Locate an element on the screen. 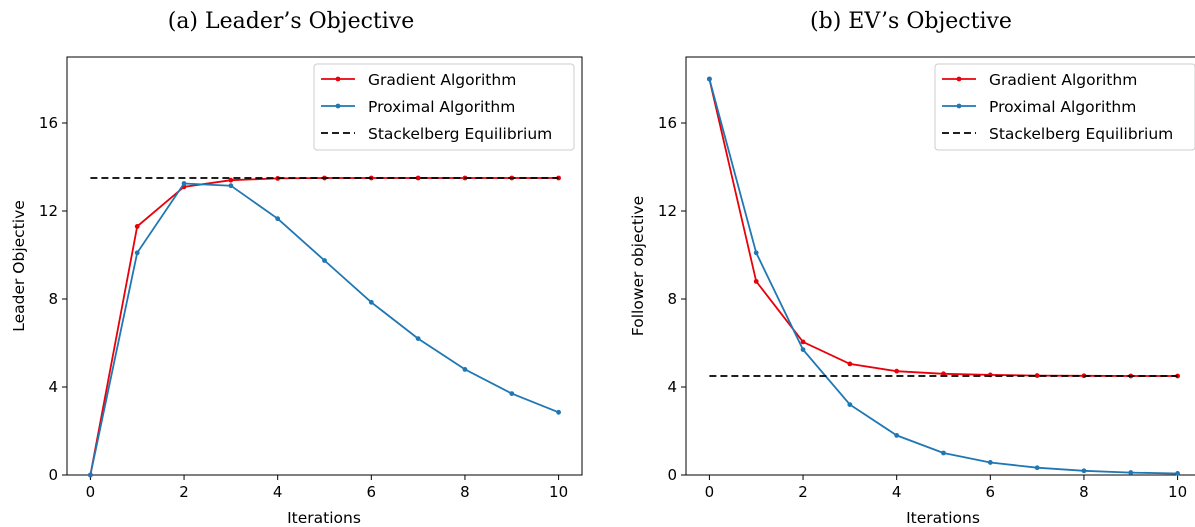 The width and height of the screenshot is (1195, 527). chart-title: (a) Leader’s Objective is located at coordinates (291, 21).